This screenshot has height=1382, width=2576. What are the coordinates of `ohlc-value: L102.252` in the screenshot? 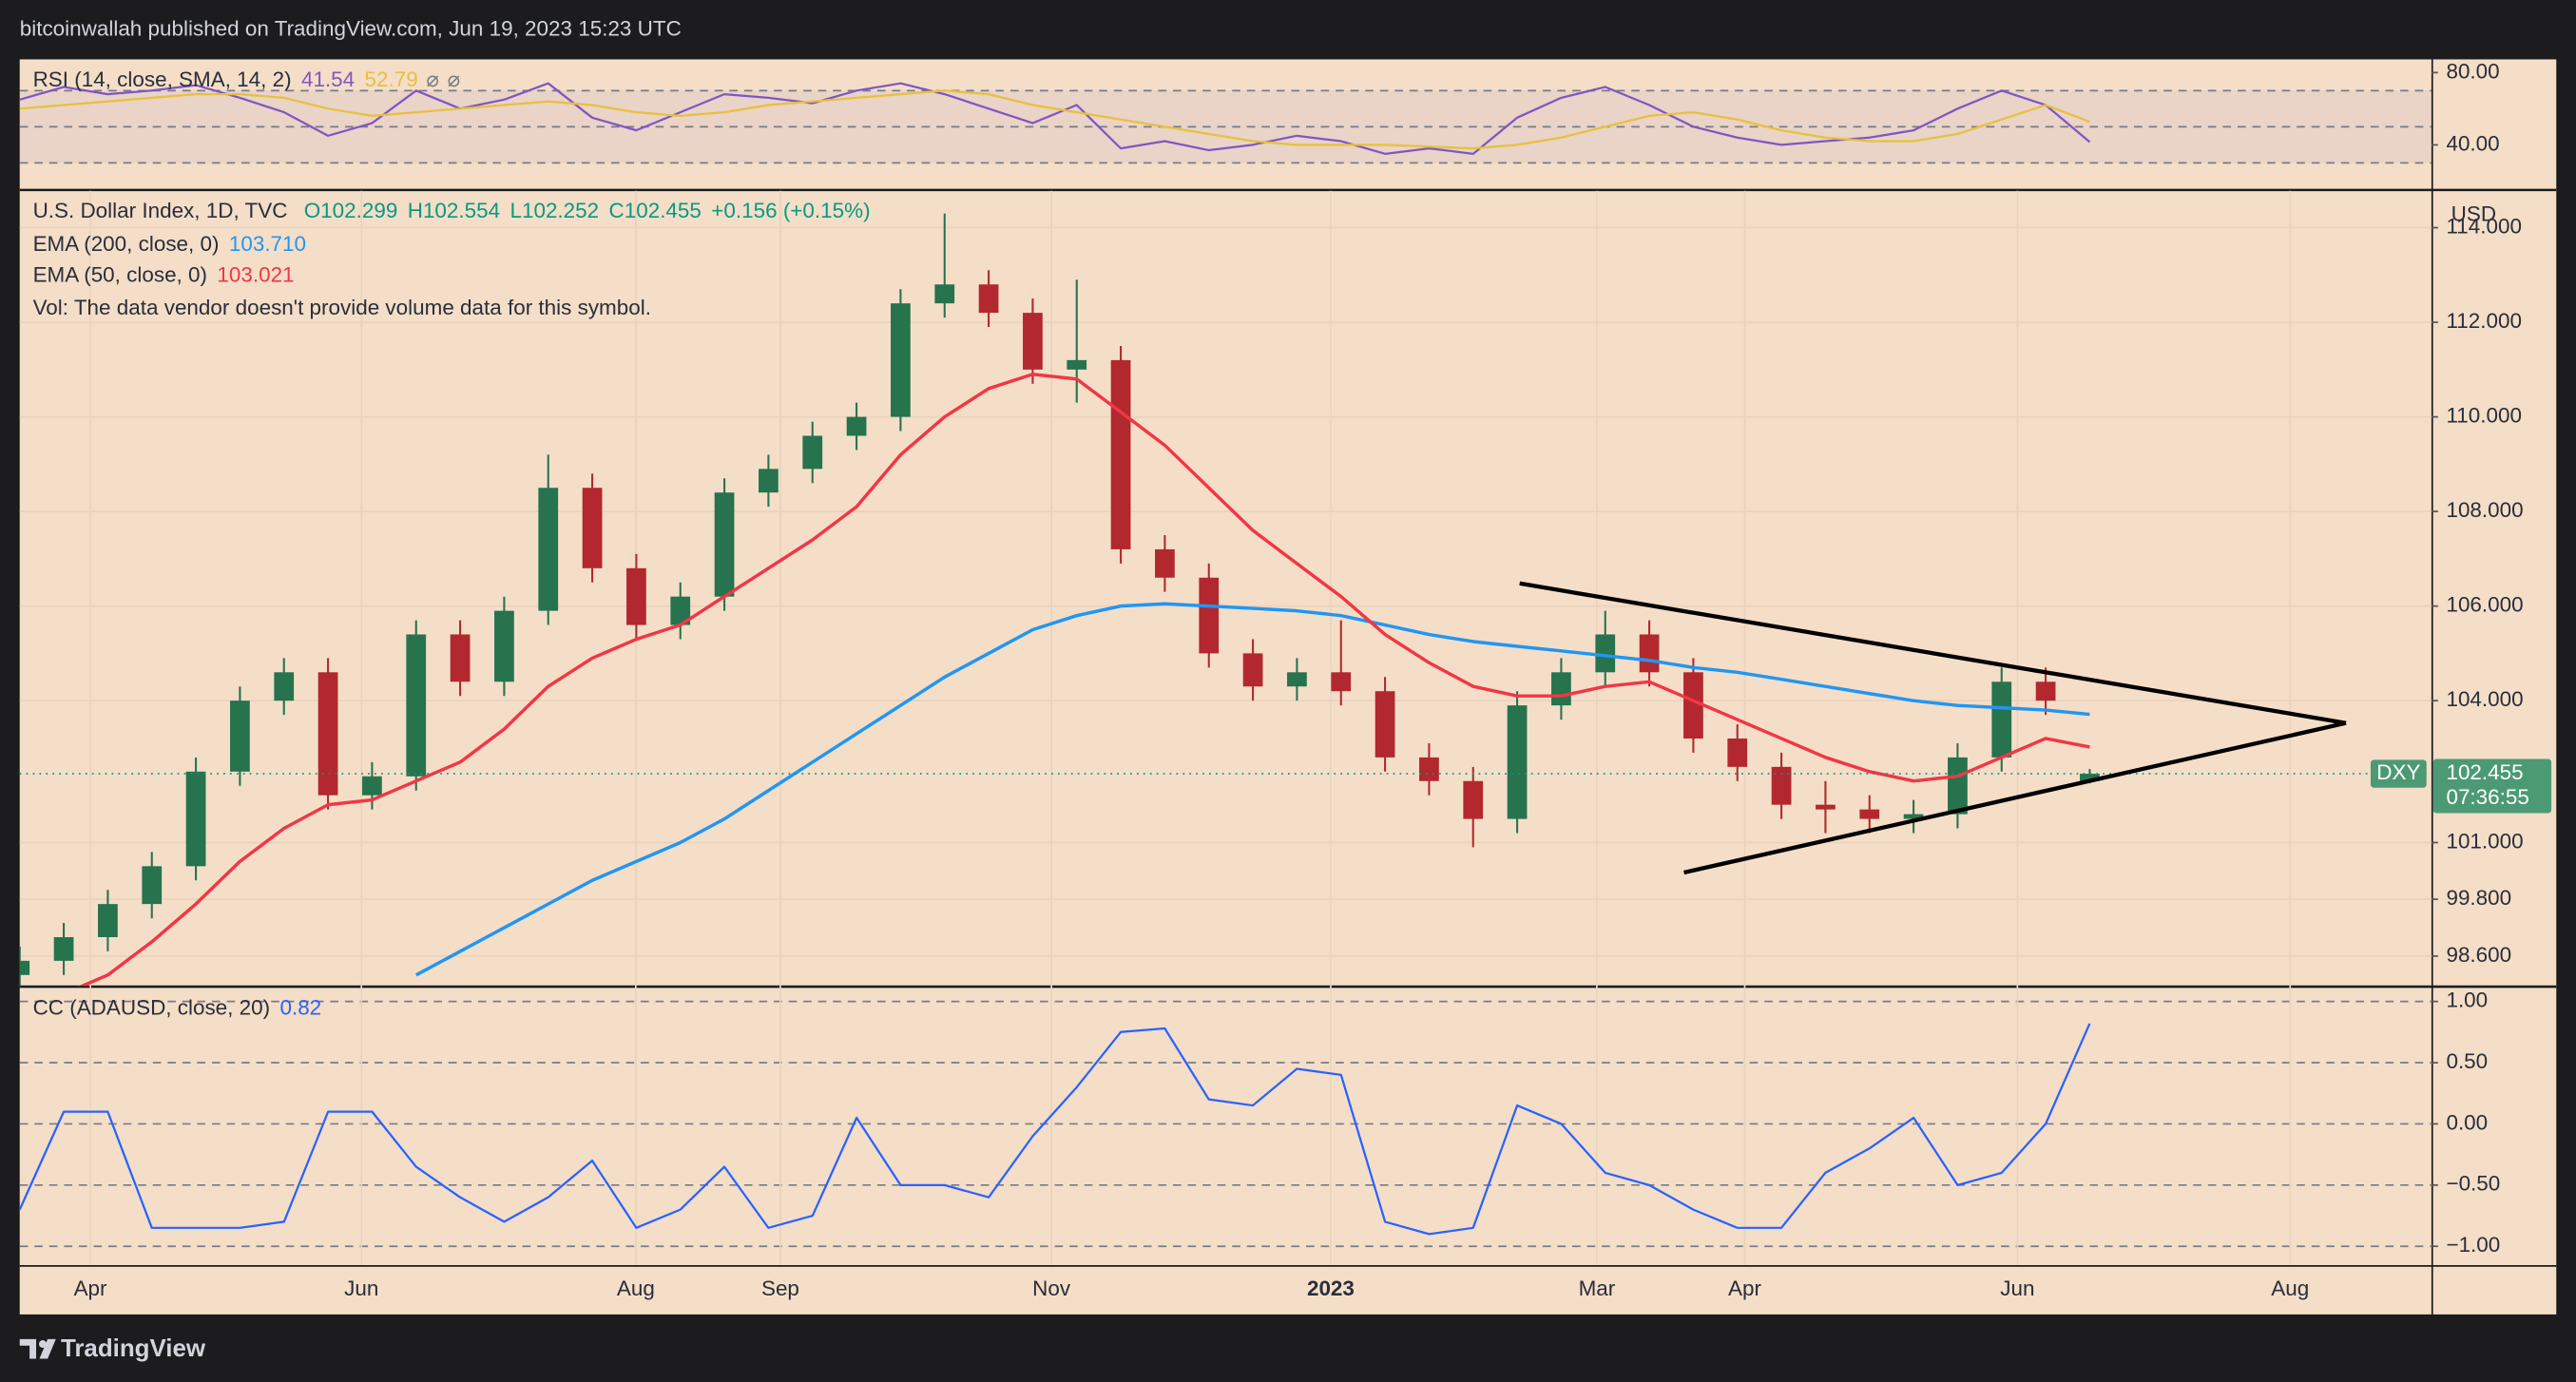 It's located at (554, 210).